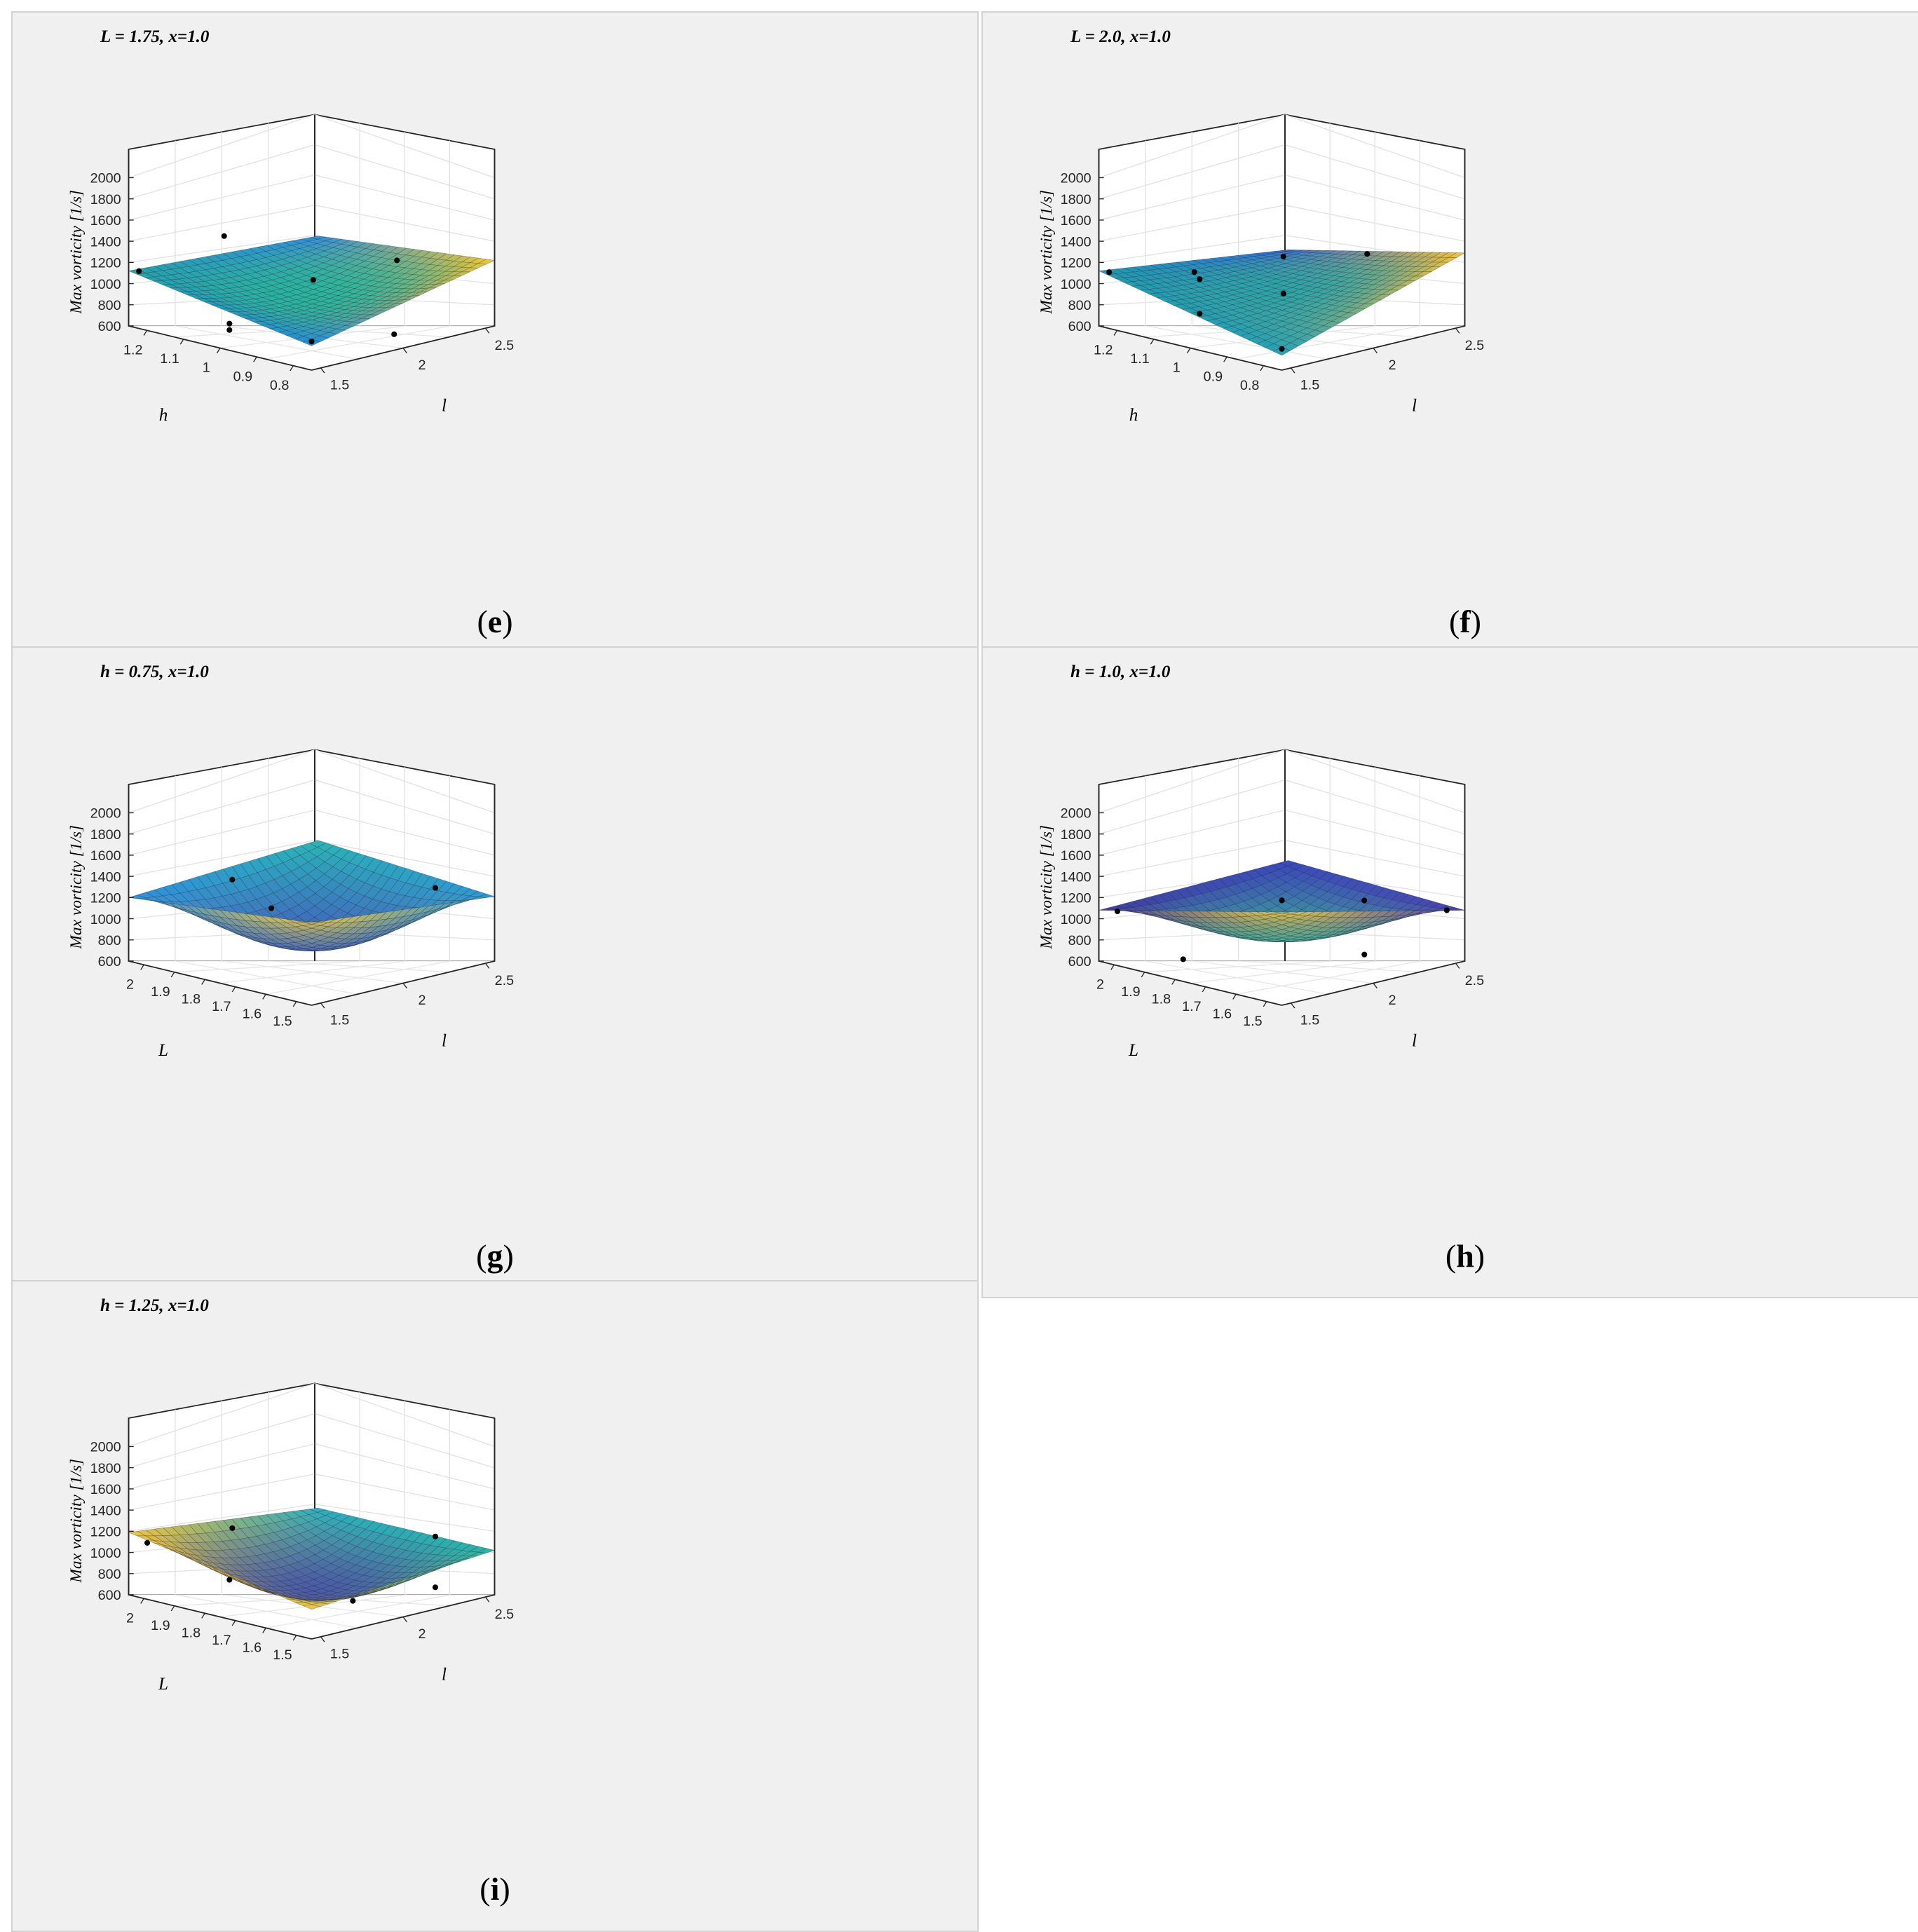  What do you see at coordinates (495, 621) in the screenshot?
I see `caption-e: (e)` at bounding box center [495, 621].